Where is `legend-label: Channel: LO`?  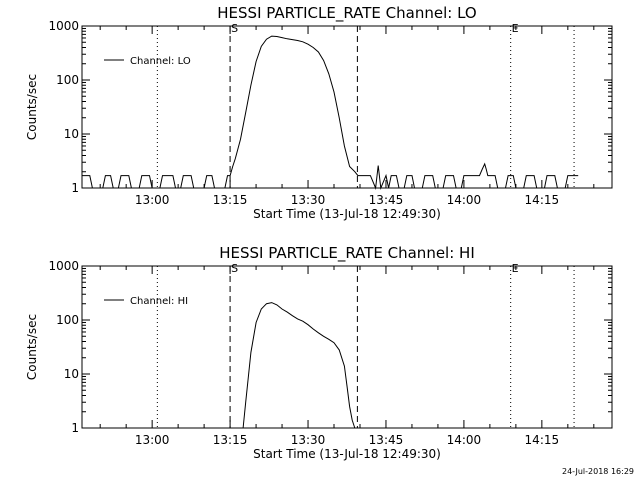 legend-label: Channel: LO is located at coordinates (160, 61).